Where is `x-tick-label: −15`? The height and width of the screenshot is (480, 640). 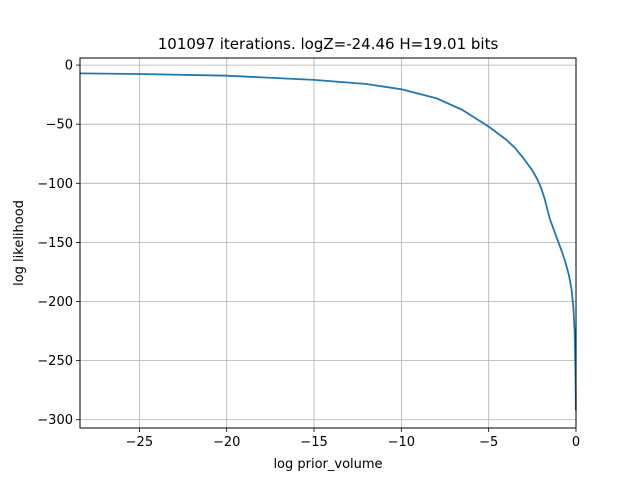 x-tick-label: −15 is located at coordinates (313, 442).